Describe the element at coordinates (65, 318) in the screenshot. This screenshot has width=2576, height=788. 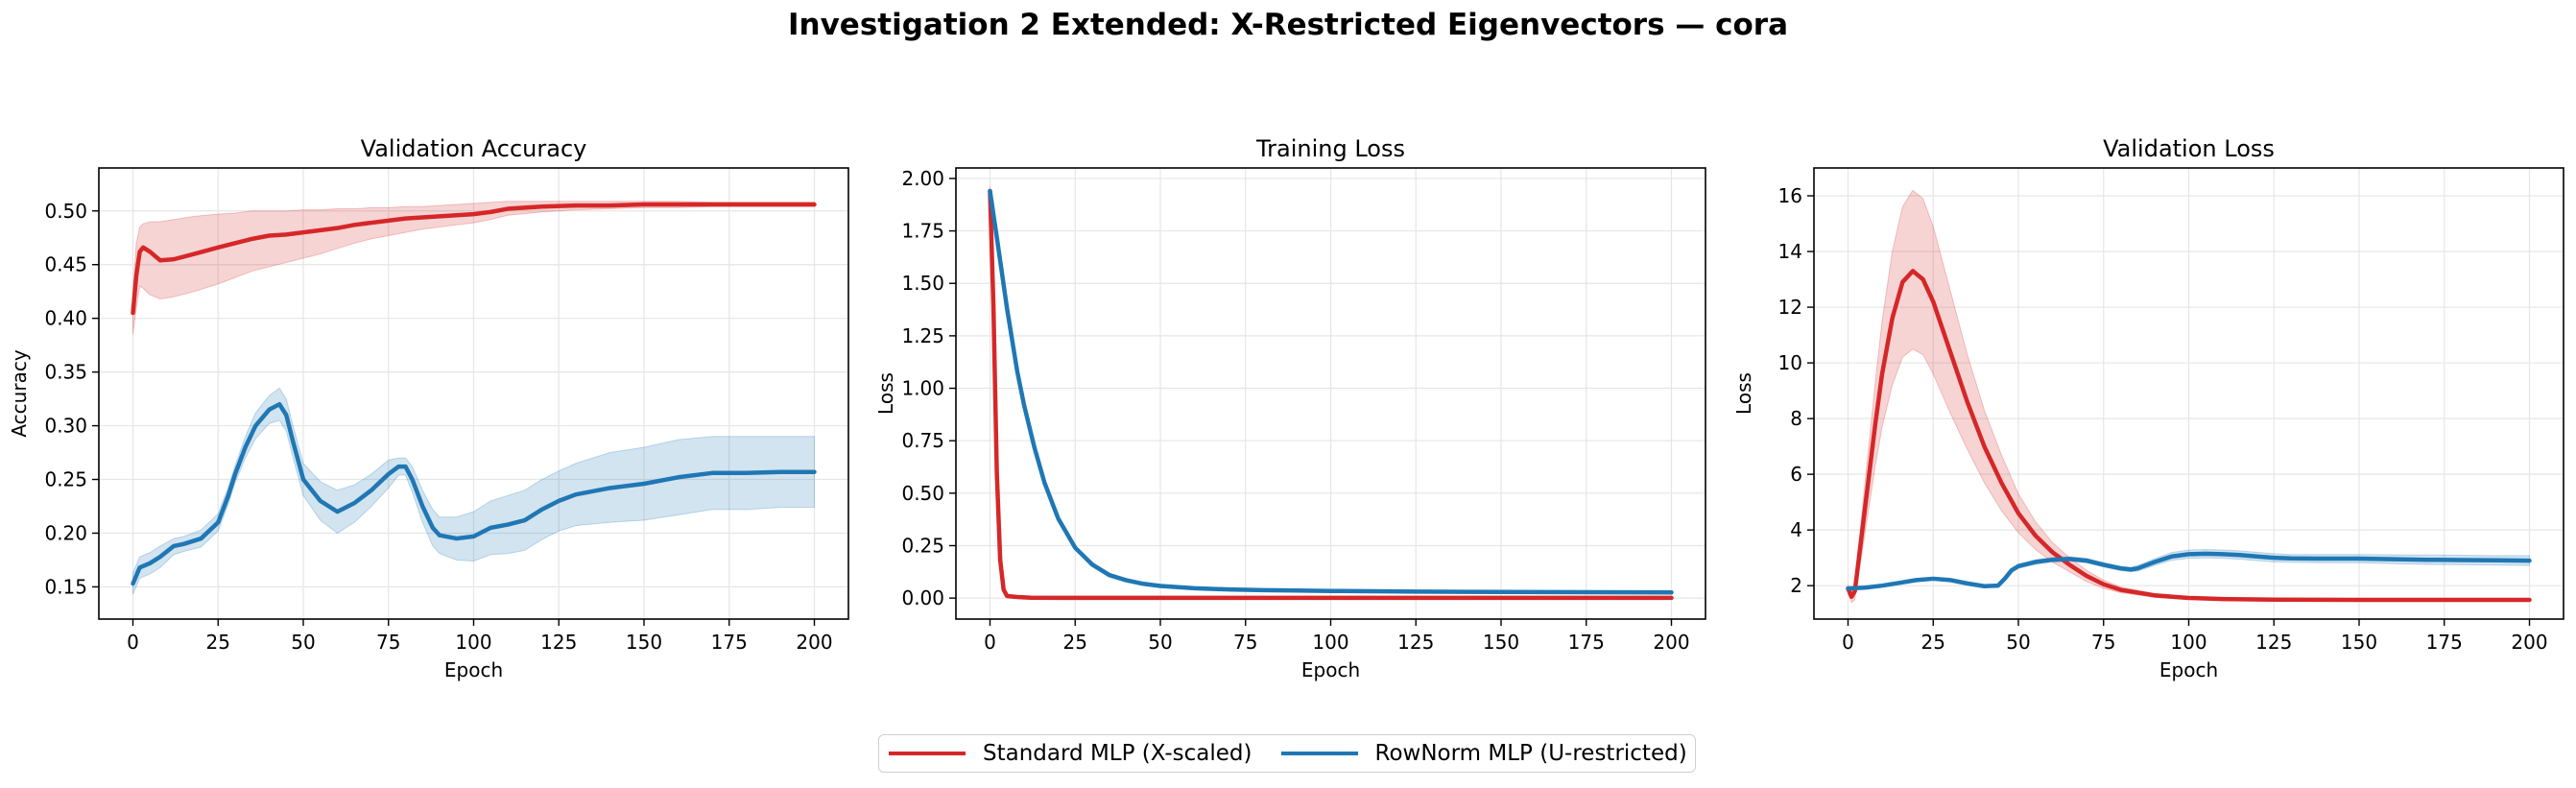
I see `y-tick-label: 0.40` at that location.